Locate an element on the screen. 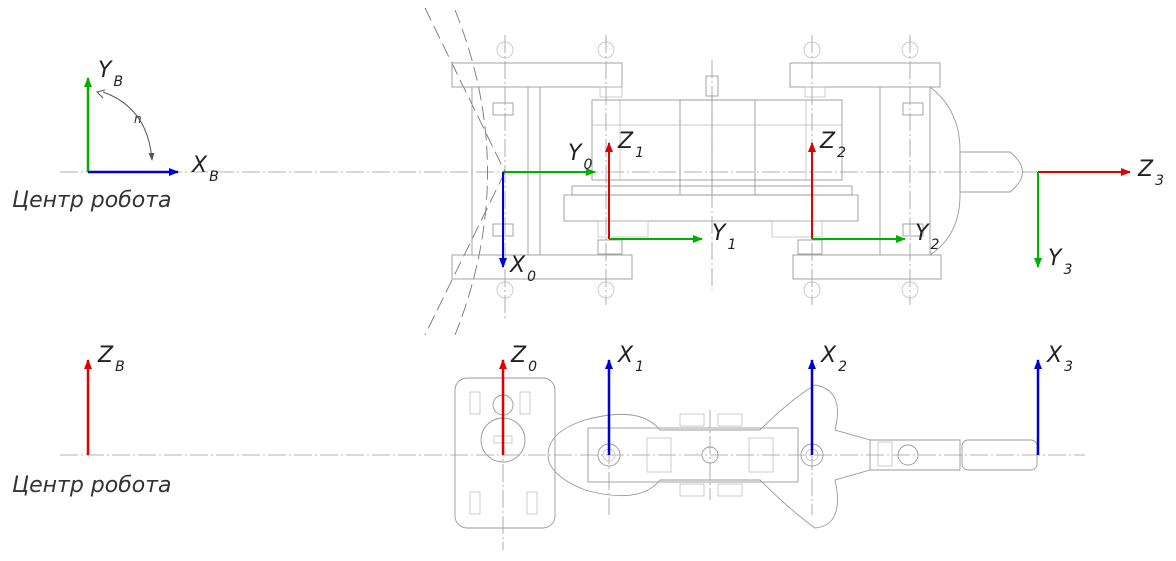 The height and width of the screenshot is (561, 1176). base-frame-top is located at coordinates (131, 126).